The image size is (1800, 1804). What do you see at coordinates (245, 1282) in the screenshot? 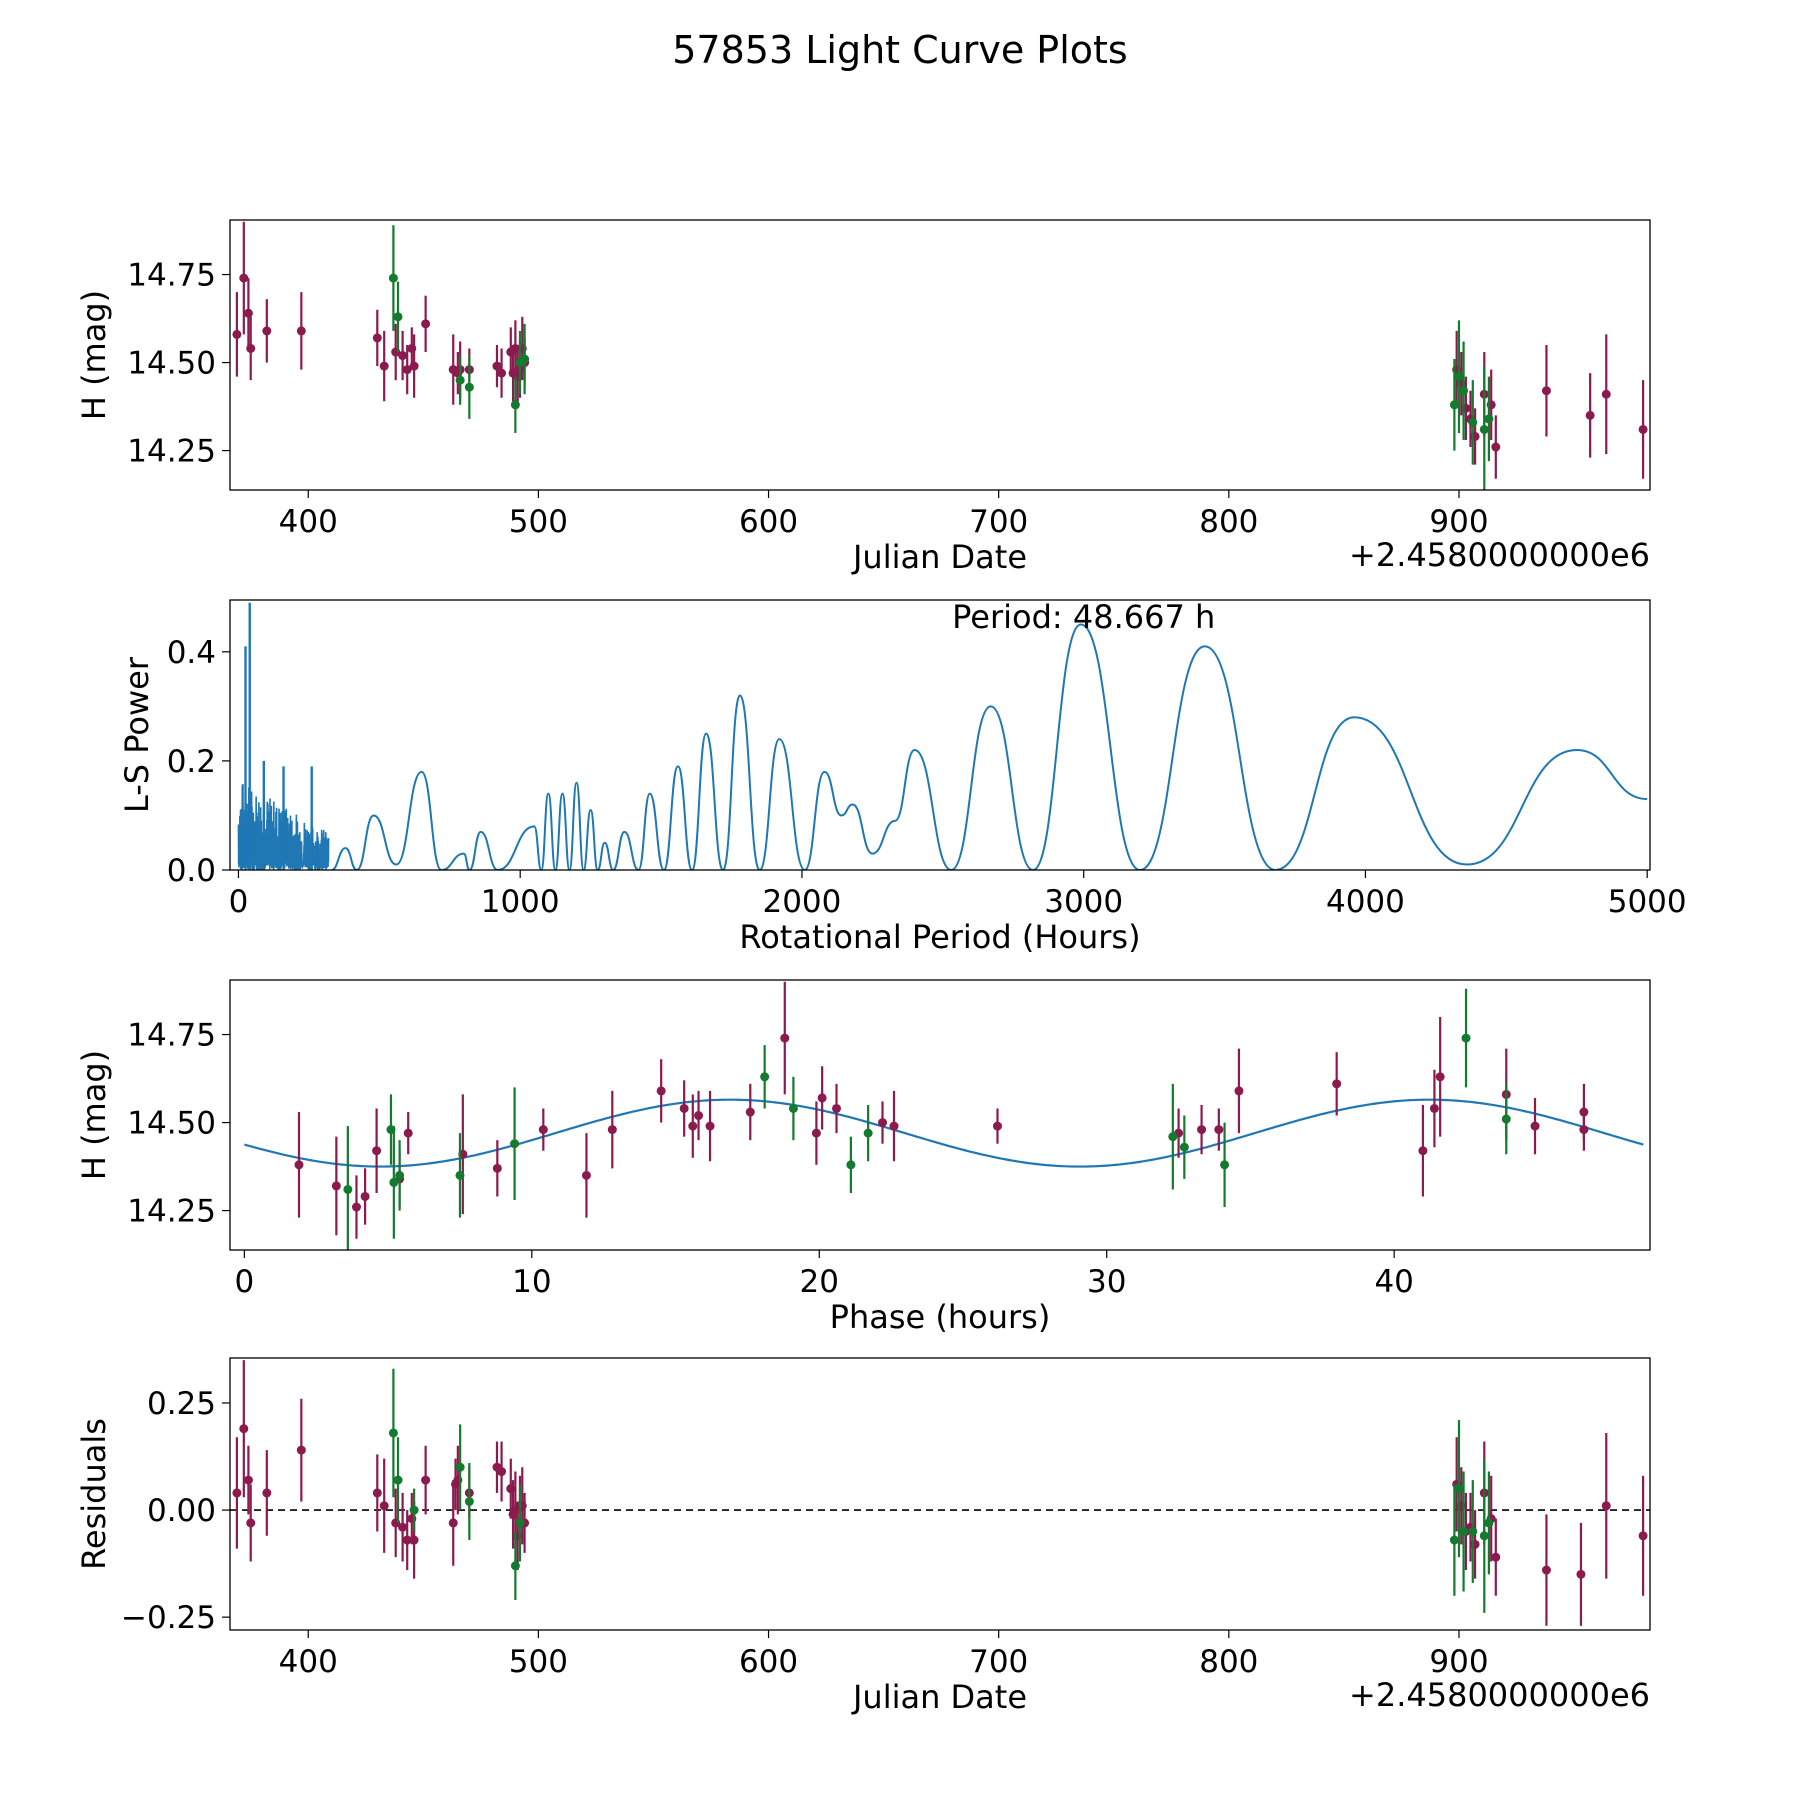
I see `phased-xtick-label: 0` at bounding box center [245, 1282].